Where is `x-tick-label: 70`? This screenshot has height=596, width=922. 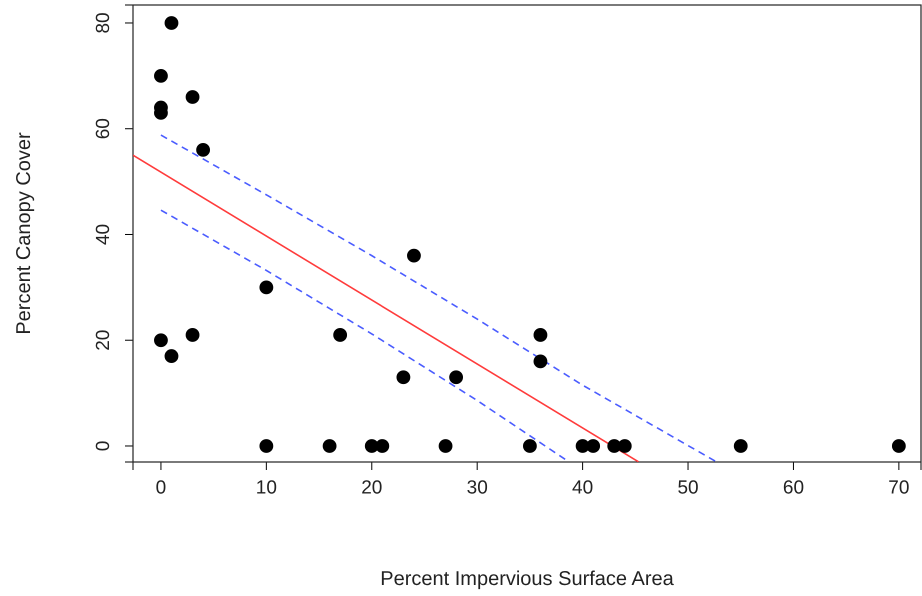
x-tick-label: 70 is located at coordinates (899, 487).